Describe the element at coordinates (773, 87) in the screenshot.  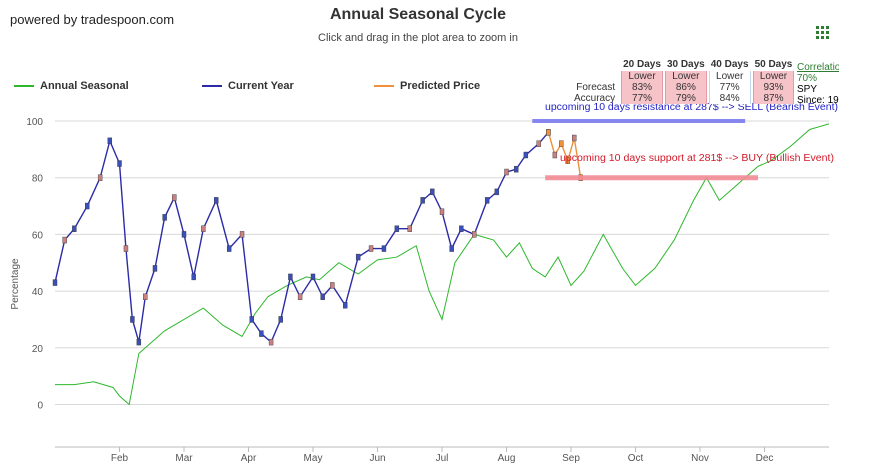
I see `forecast-pct-cell: 93%` at that location.